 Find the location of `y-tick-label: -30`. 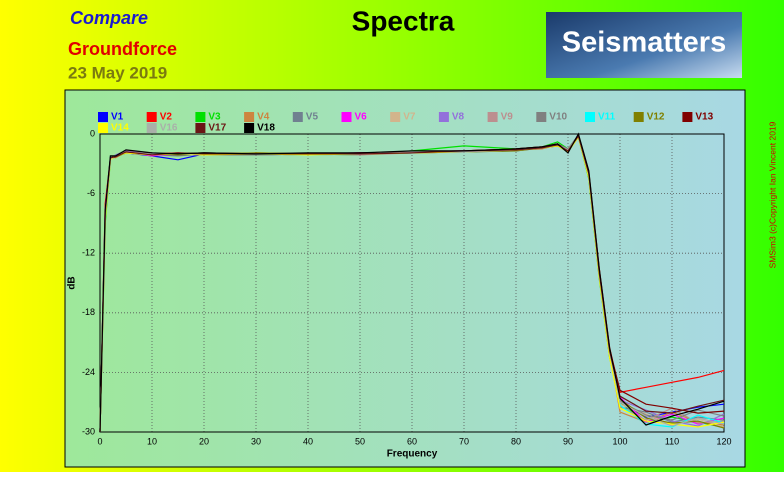

y-tick-label: -30 is located at coordinates (88, 431).